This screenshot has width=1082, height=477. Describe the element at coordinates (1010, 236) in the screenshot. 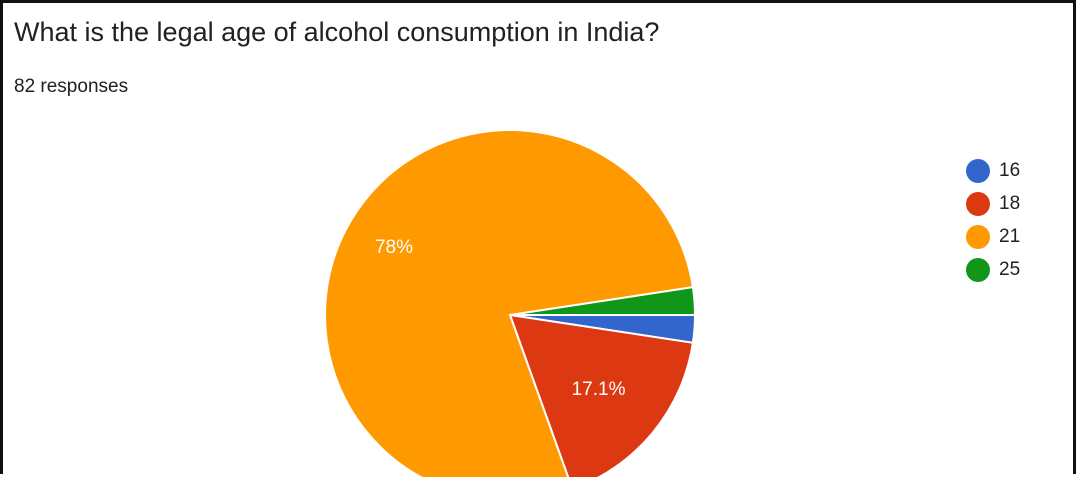

I see `legend-label: 21` at that location.